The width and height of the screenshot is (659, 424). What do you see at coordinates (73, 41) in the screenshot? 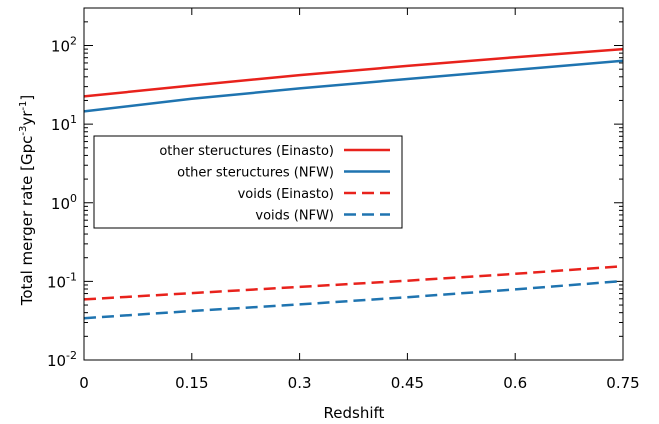
I see `y-tick-exponent: 2` at bounding box center [73, 41].